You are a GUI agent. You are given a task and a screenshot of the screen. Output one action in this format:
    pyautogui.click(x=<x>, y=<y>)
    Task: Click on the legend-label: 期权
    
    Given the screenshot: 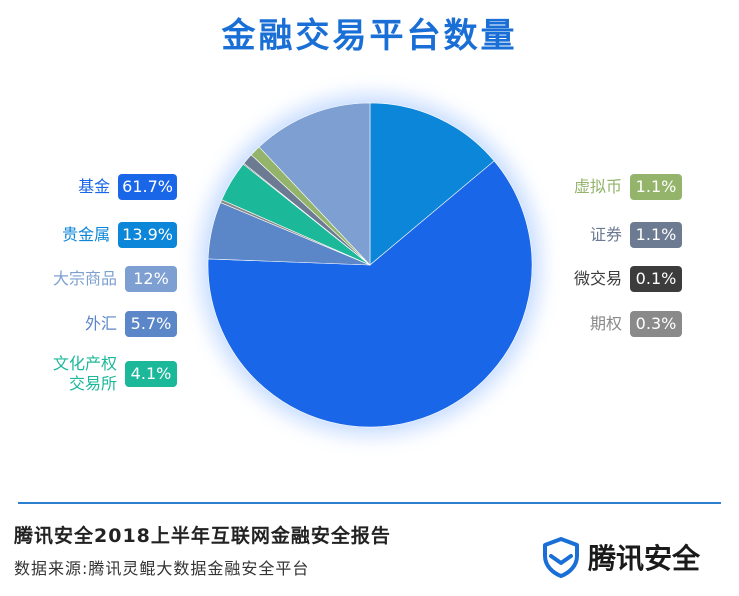 What is the action you would take?
    pyautogui.click(x=605, y=323)
    